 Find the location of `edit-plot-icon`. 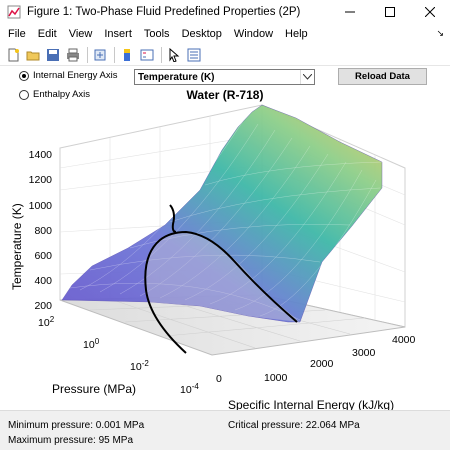

edit-plot-icon is located at coordinates (174, 54).